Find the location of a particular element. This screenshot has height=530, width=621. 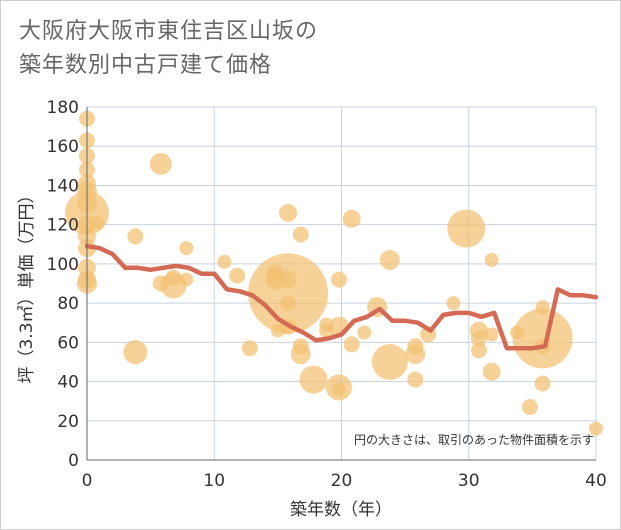

y-tick-label: 0 is located at coordinates (73, 461).